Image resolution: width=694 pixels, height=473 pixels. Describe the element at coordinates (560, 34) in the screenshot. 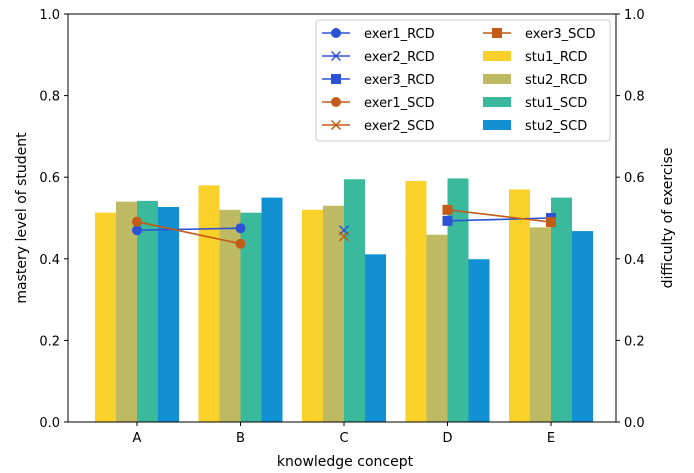

I see `legend-label: exer3_SCD` at that location.